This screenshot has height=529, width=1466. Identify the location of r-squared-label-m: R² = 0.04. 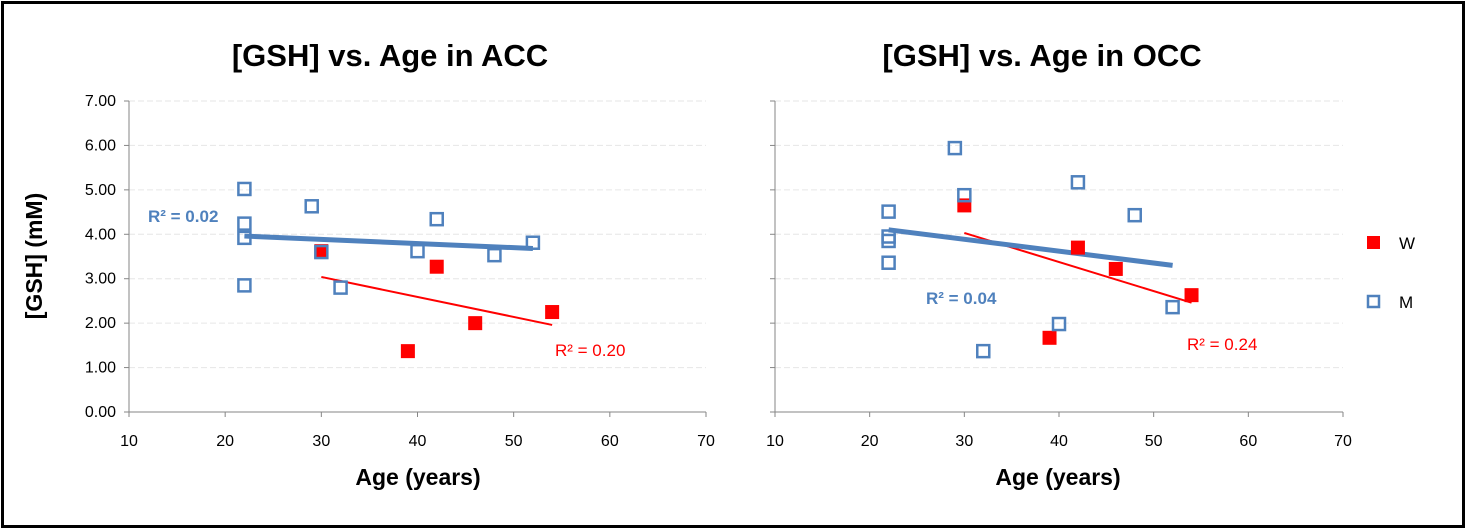
(961, 298).